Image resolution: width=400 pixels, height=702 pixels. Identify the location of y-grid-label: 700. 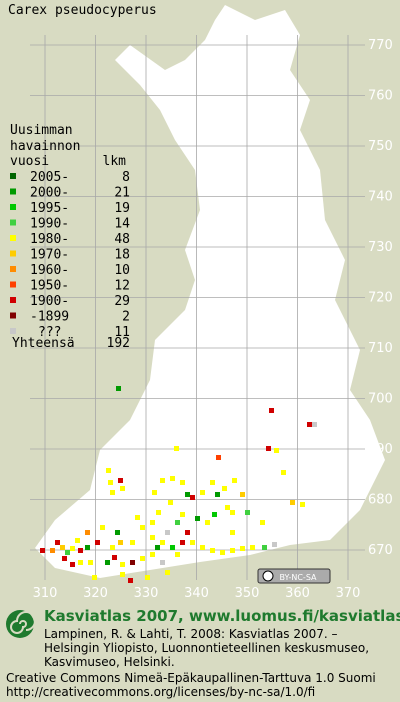
(380, 399).